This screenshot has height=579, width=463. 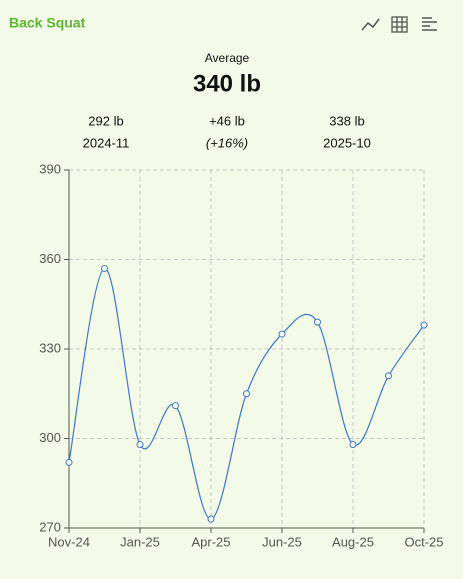 I want to click on x-tick-label: Nov-24, so click(x=69, y=541).